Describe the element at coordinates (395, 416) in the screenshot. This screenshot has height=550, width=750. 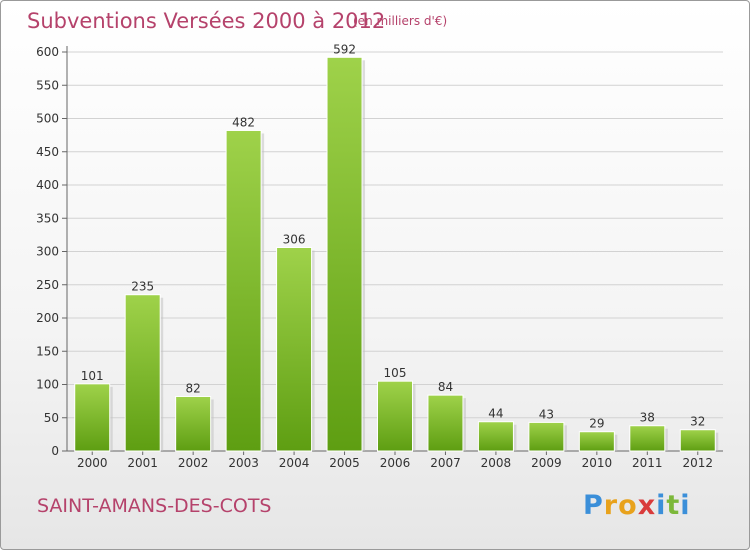
I see `bar-2006` at that location.